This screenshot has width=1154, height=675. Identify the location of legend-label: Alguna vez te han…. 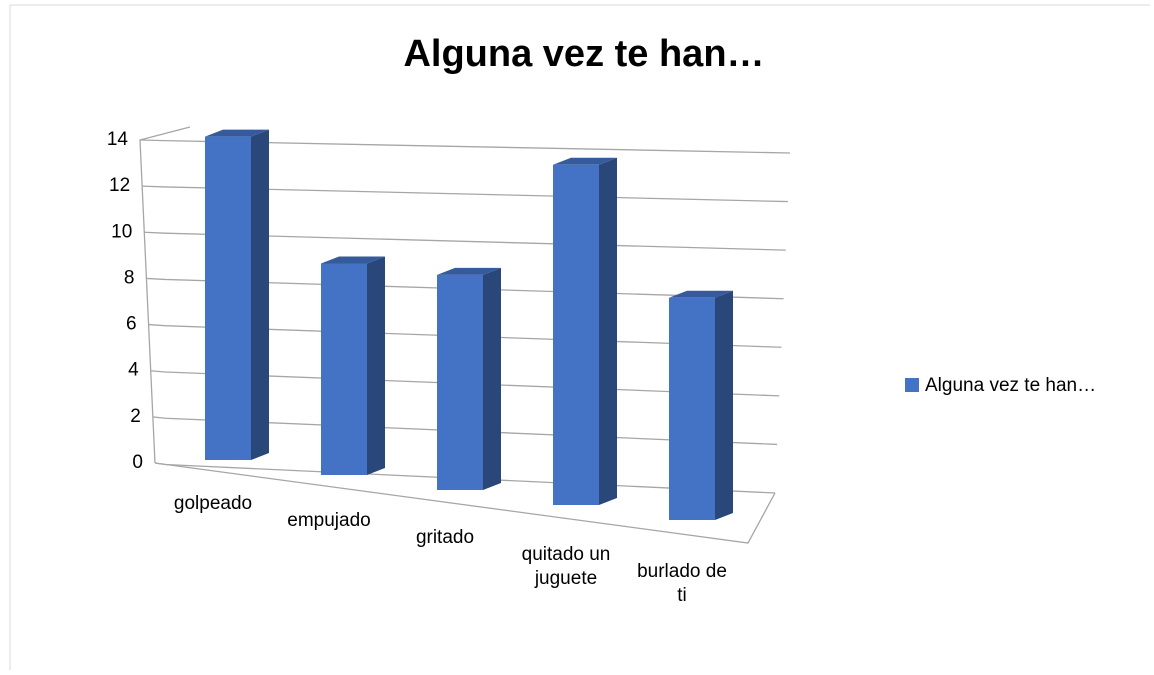
(1010, 385).